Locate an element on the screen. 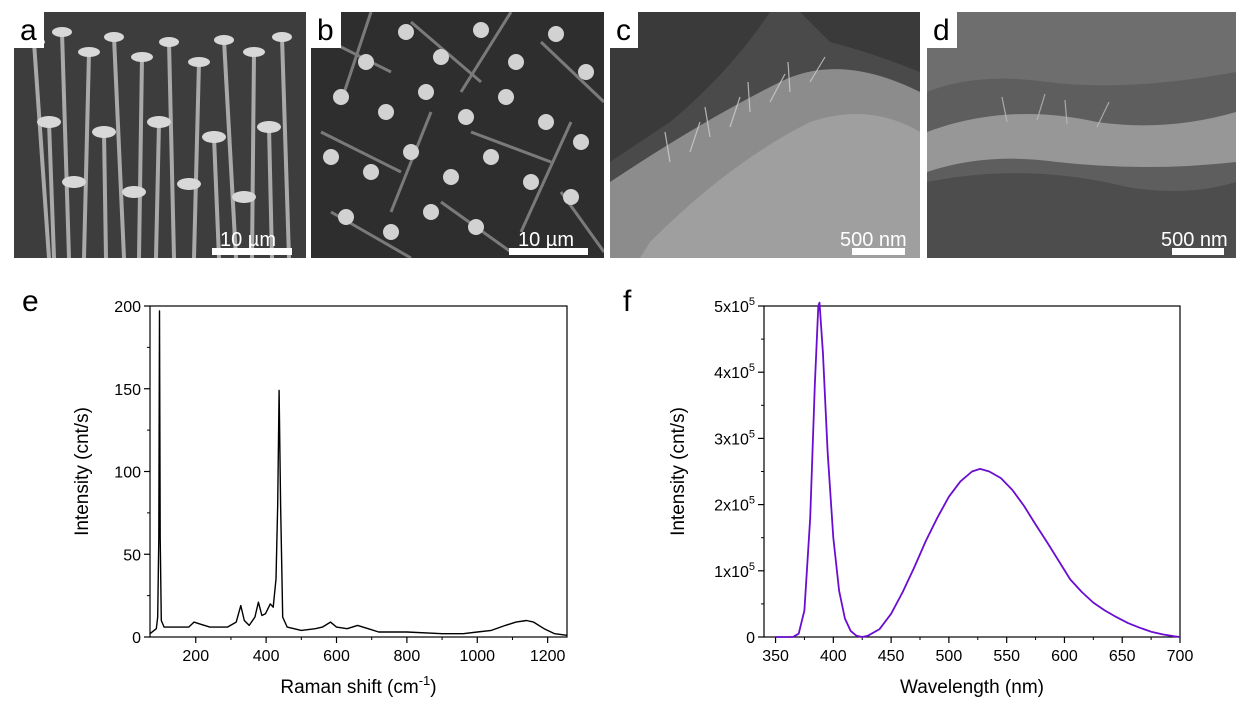 The height and width of the screenshot is (709, 1249). x-tick-label-f: 700 is located at coordinates (1180, 656).